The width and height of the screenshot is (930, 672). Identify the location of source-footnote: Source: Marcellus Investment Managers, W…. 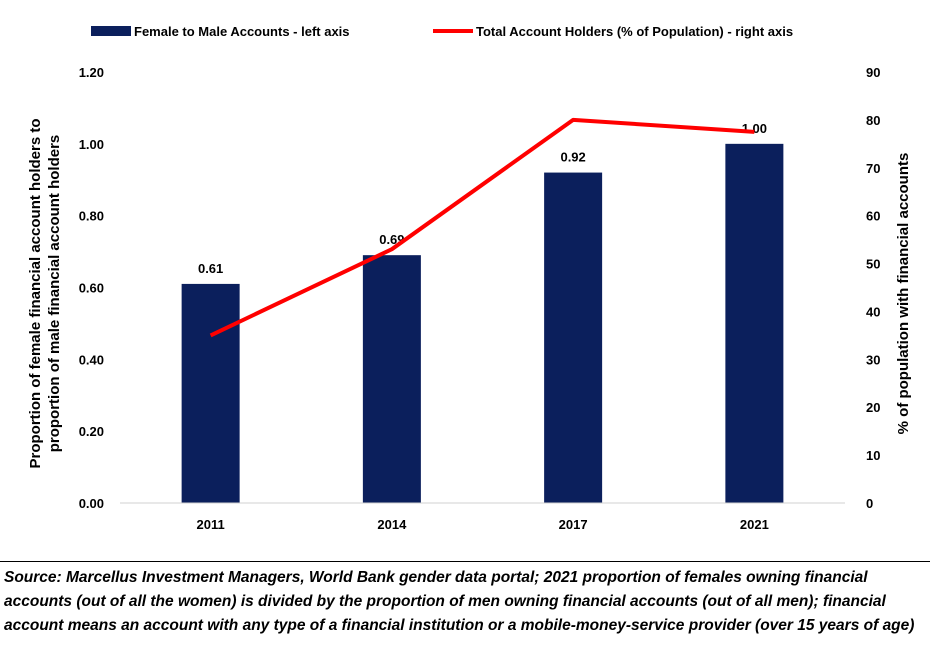
(459, 601).